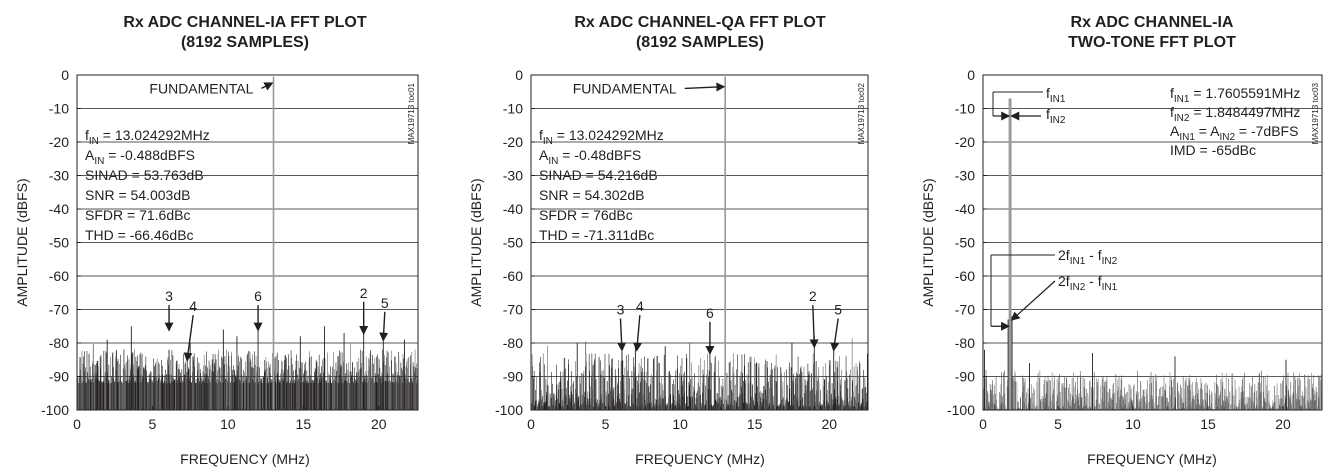 This screenshot has height=473, width=1338. Describe the element at coordinates (1033, 300) in the screenshot. I see `imd-arrow` at that location.